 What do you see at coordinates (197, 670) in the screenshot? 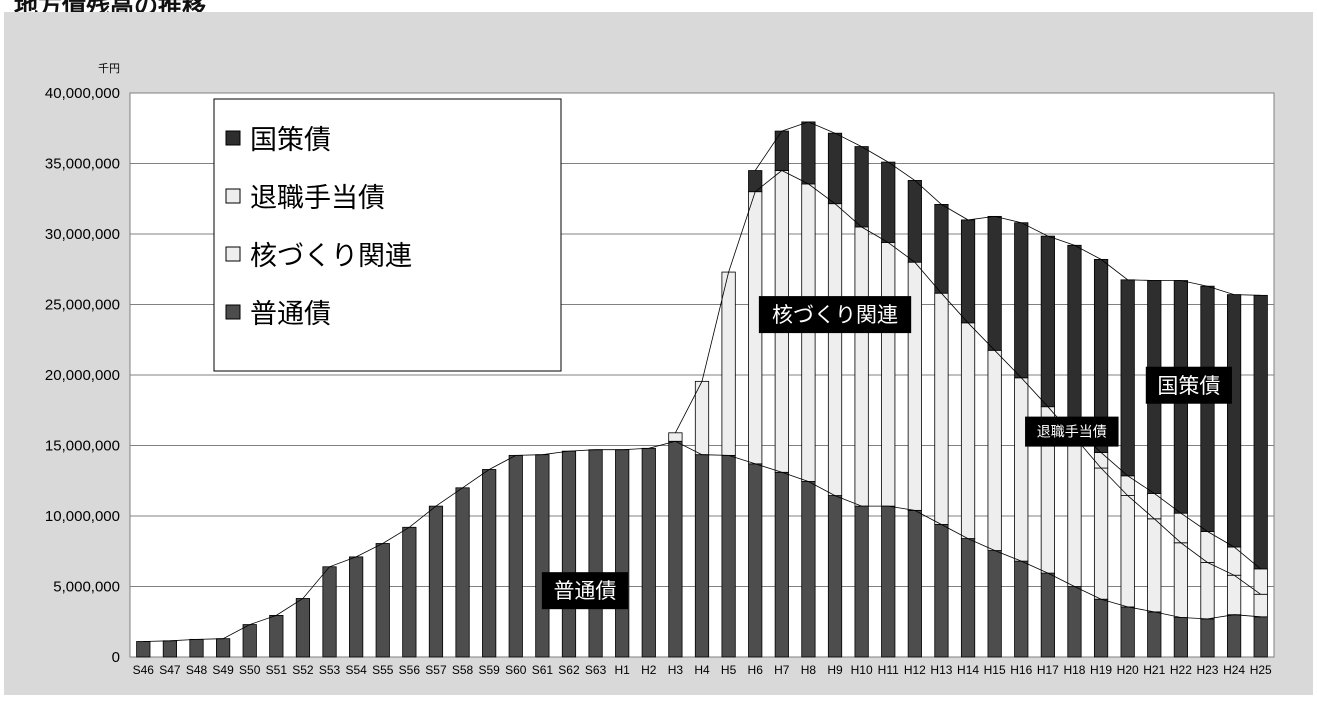
I see `x-tick-label: S48` at bounding box center [197, 670].